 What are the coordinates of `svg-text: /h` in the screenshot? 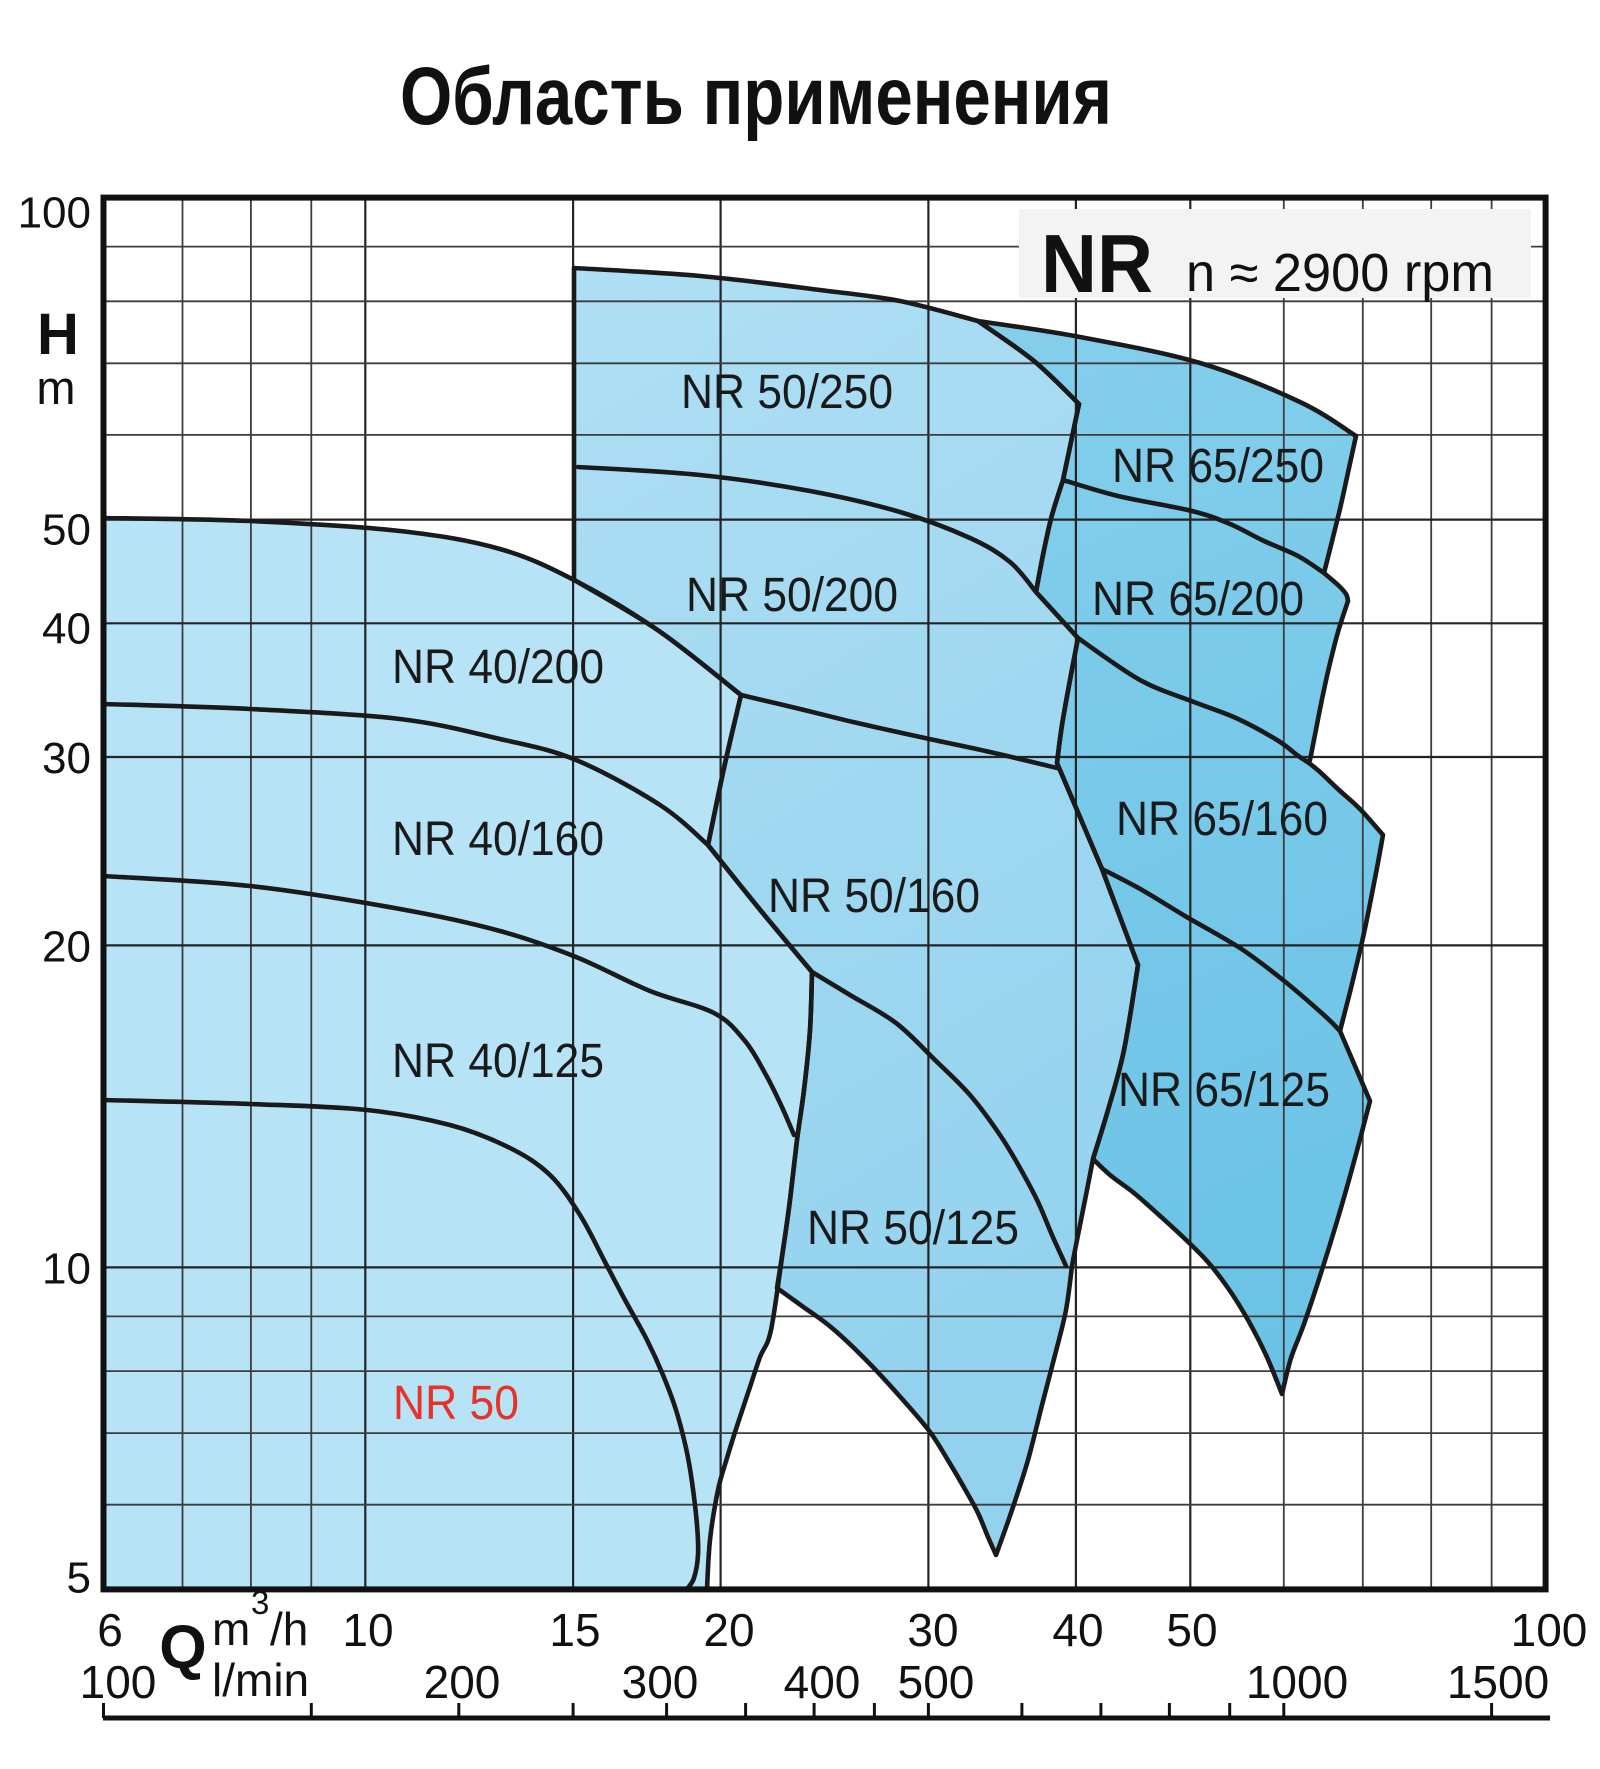 It's located at (289, 1629).